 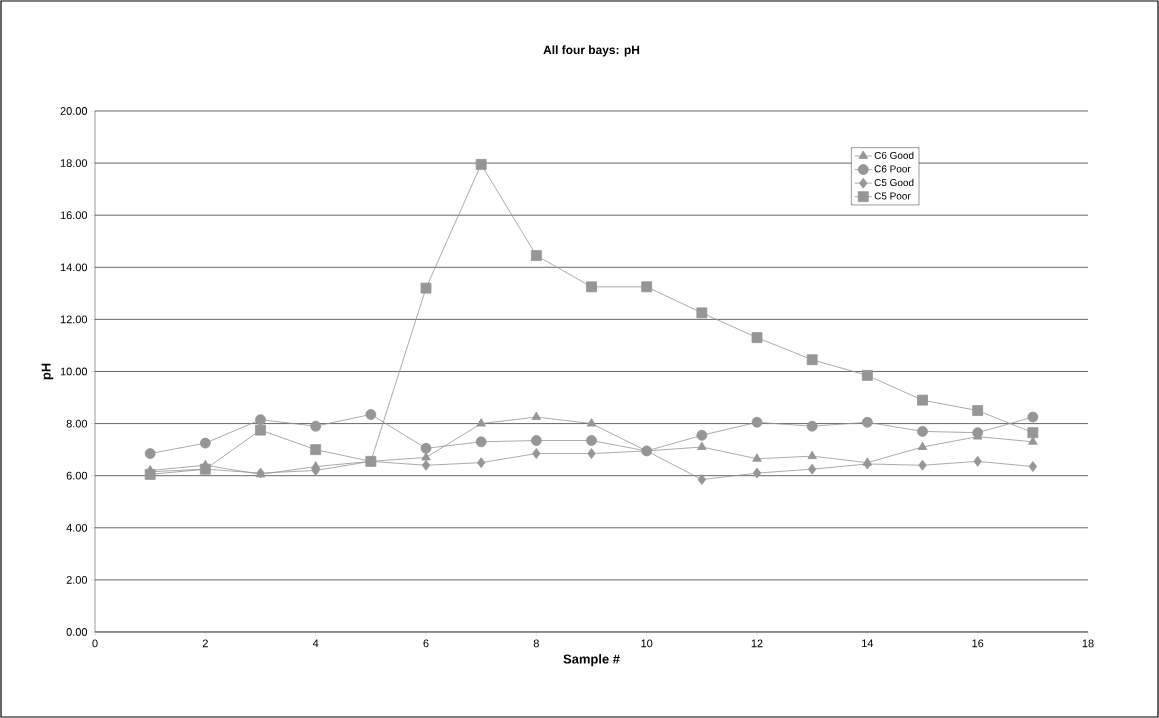 What do you see at coordinates (894, 155) in the screenshot?
I see `legend-label: C6 Good` at bounding box center [894, 155].